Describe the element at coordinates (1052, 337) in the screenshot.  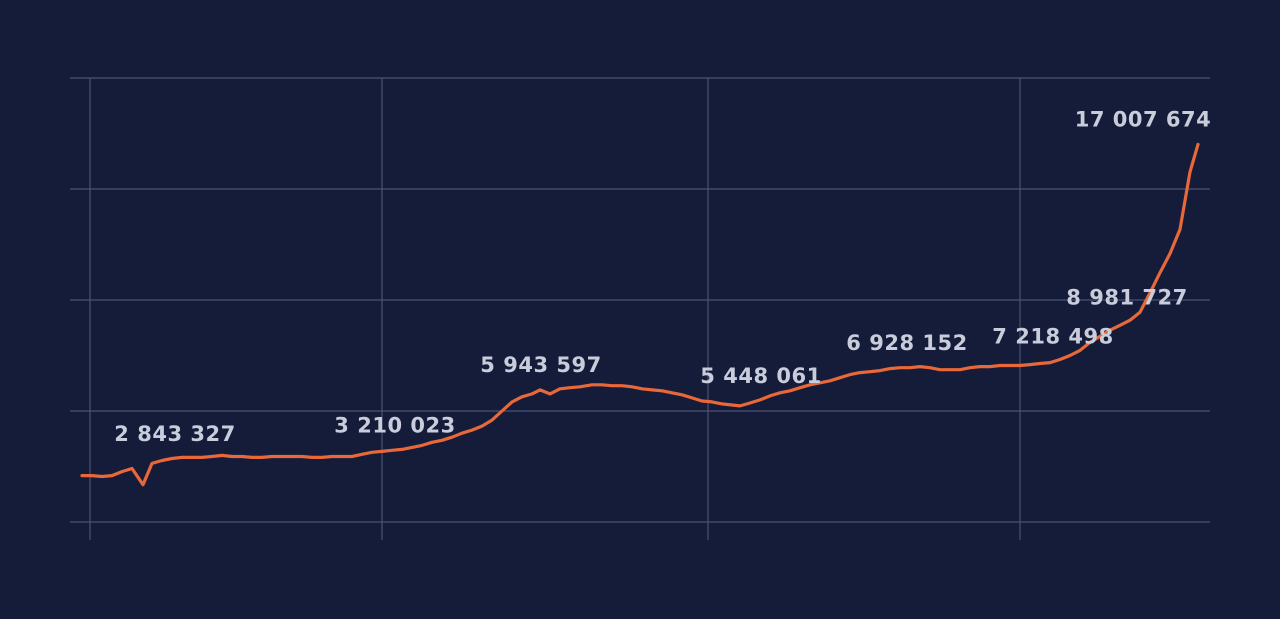
I see `data-label: 7 218 498` at that location.